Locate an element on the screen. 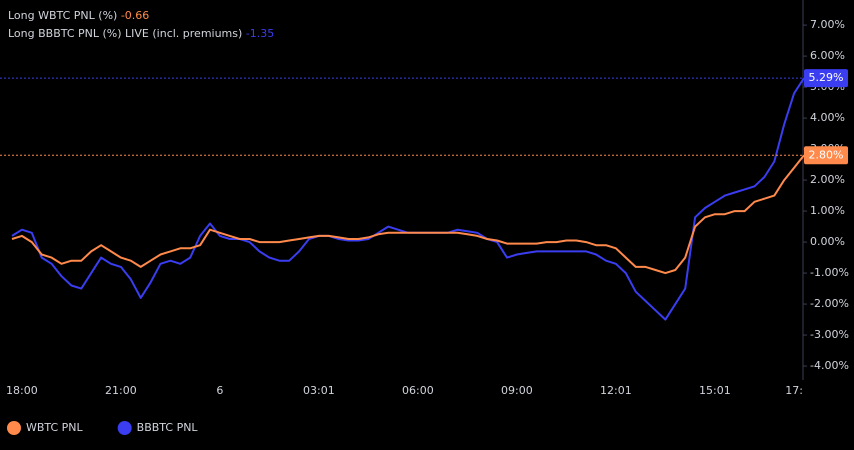 This screenshot has width=854, height=450. y-tick-label: -2.00% is located at coordinates (829, 303).